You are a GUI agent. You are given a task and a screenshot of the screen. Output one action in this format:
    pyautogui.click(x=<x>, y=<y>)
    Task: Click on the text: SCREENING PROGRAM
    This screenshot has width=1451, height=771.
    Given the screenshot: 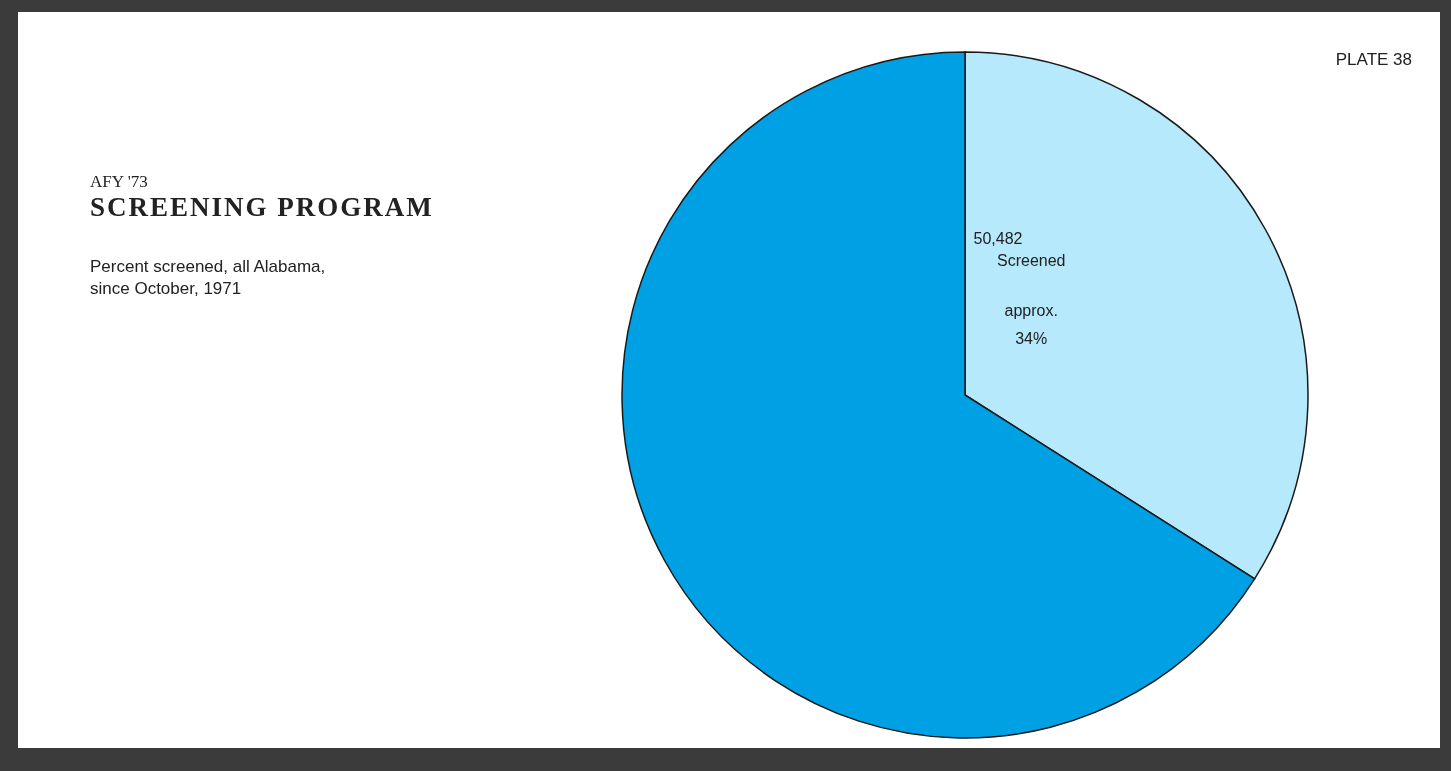 What is the action you would take?
    pyautogui.click(x=262, y=207)
    